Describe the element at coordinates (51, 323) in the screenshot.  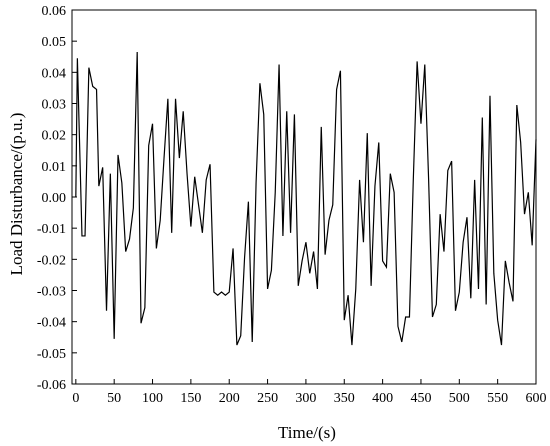
I see `y-tick-label: -0.04` at that location.